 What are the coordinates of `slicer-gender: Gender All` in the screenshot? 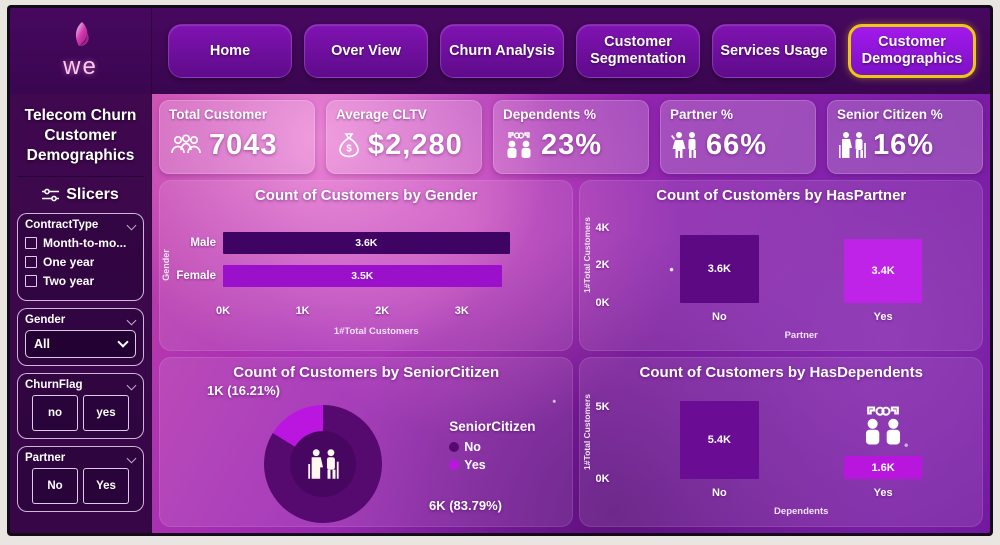 It's located at (80, 337).